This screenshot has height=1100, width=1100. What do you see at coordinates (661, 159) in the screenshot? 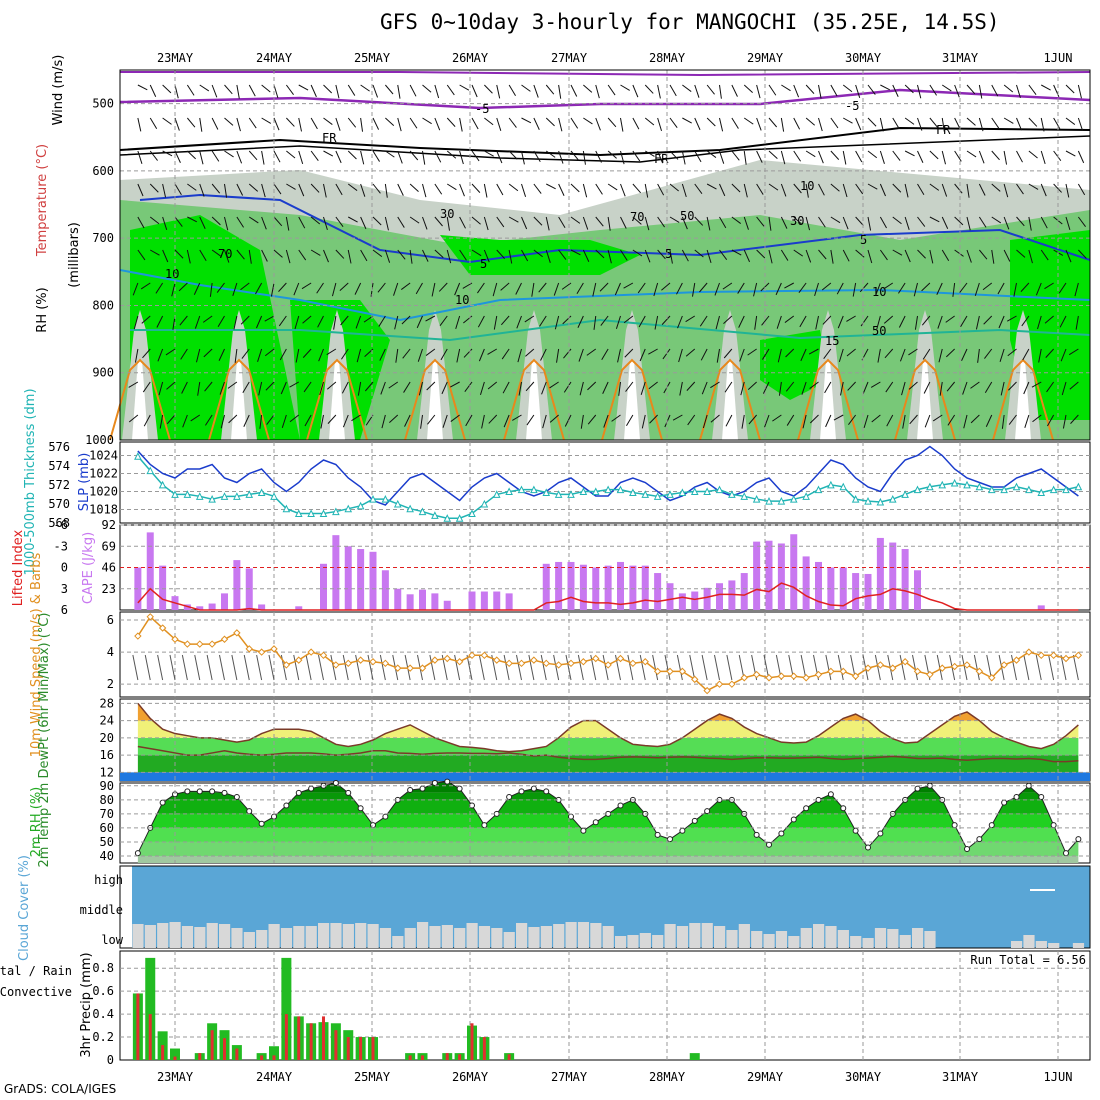
I see `contour-label: FR` at bounding box center [661, 159].